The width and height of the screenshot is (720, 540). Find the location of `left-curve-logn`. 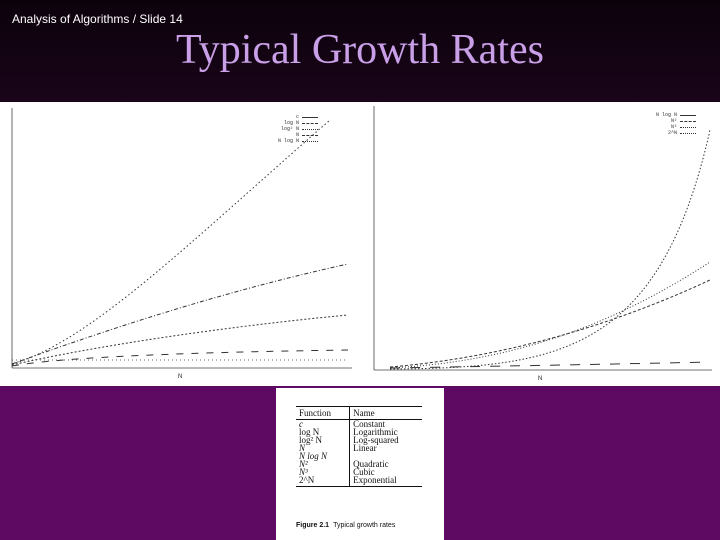

left-curve-logn is located at coordinates (180, 358).